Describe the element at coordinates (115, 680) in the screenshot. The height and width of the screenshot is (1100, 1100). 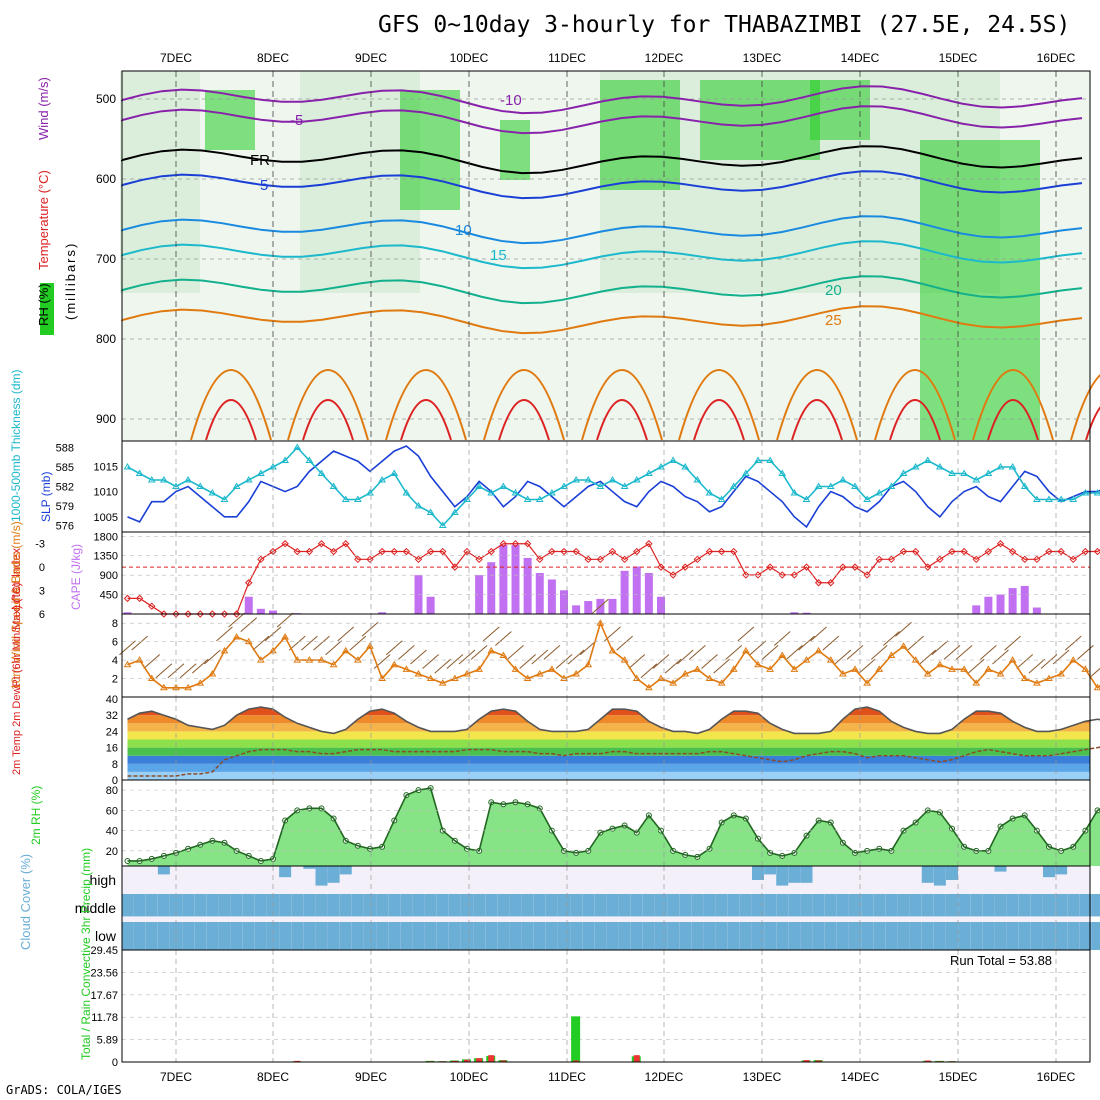
I see `y-tick-wind: 2` at that location.